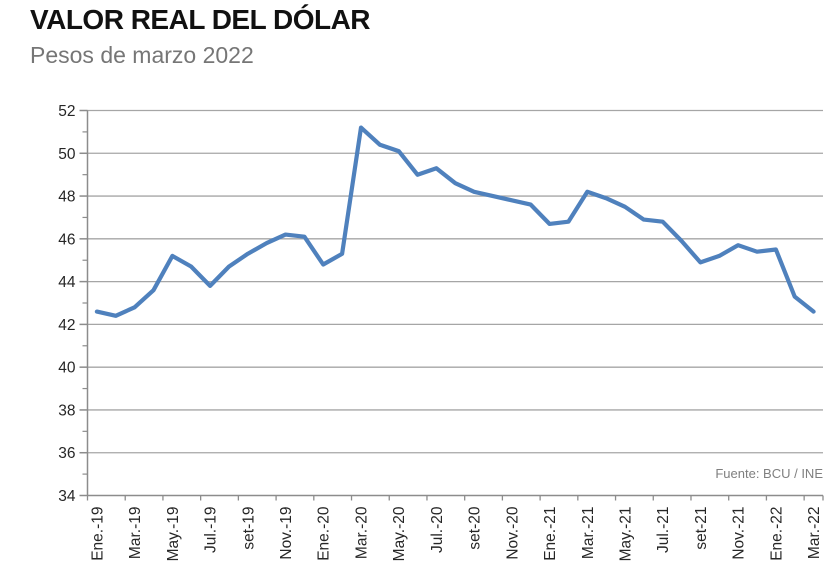  Describe the element at coordinates (776, 534) in the screenshot. I see `x-tick-label: Ene.-22` at that location.